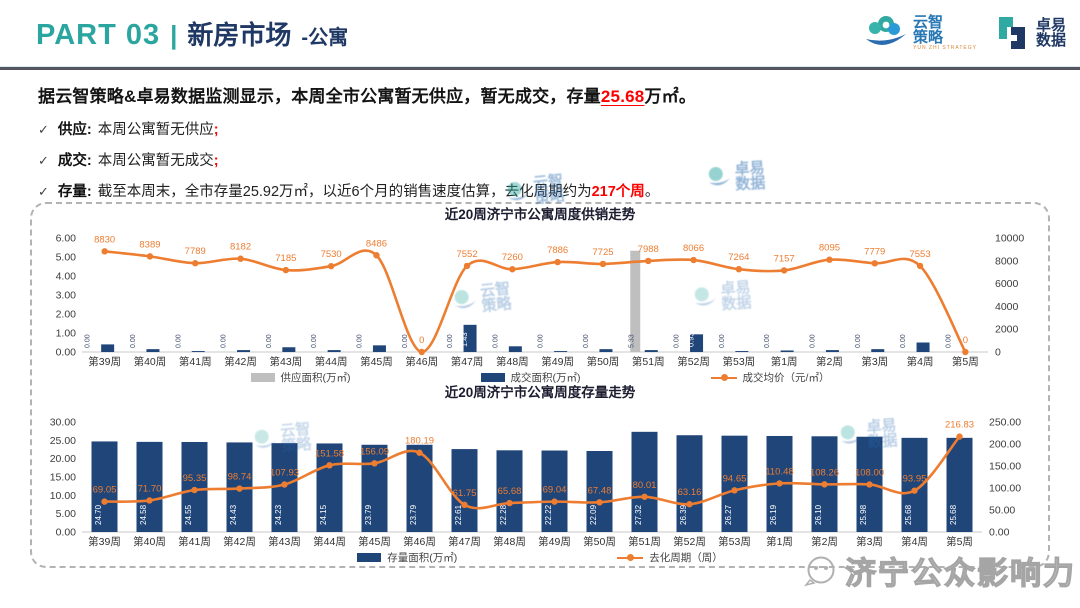  What do you see at coordinates (648, 249) in the screenshot?
I see `svg-text: 7988` at bounding box center [648, 249].